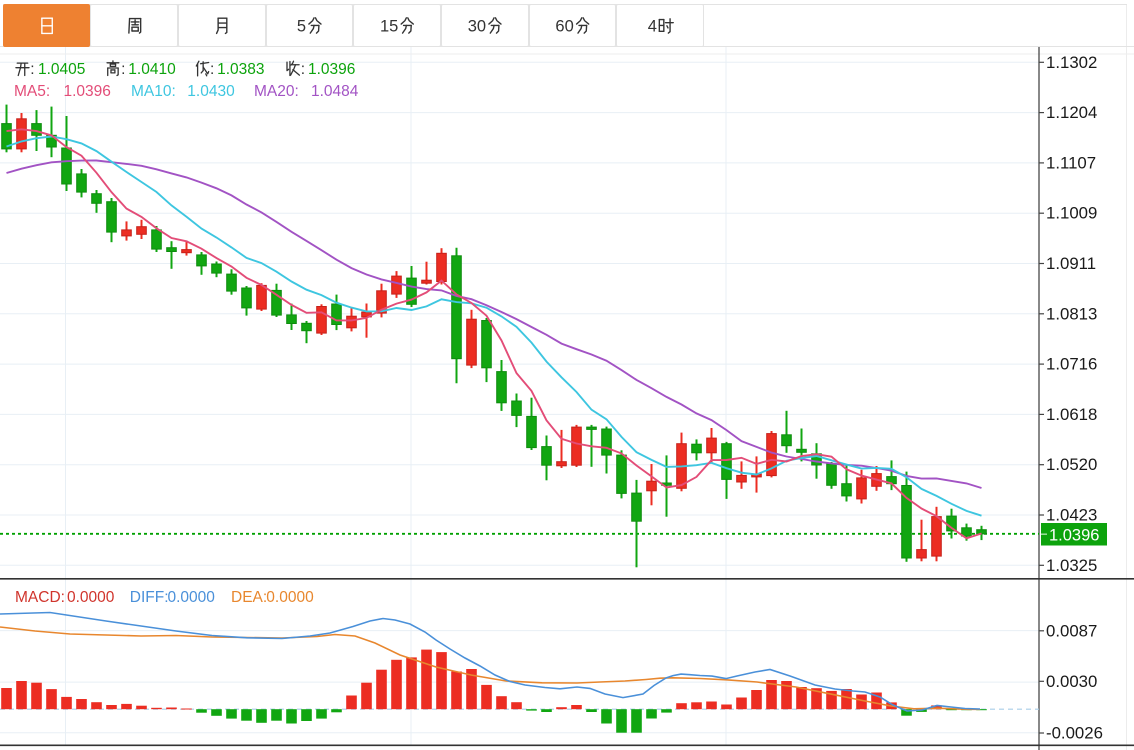 This screenshot has height=750, width=1134. I want to click on svg-text: 1.0813, so click(1071, 313).